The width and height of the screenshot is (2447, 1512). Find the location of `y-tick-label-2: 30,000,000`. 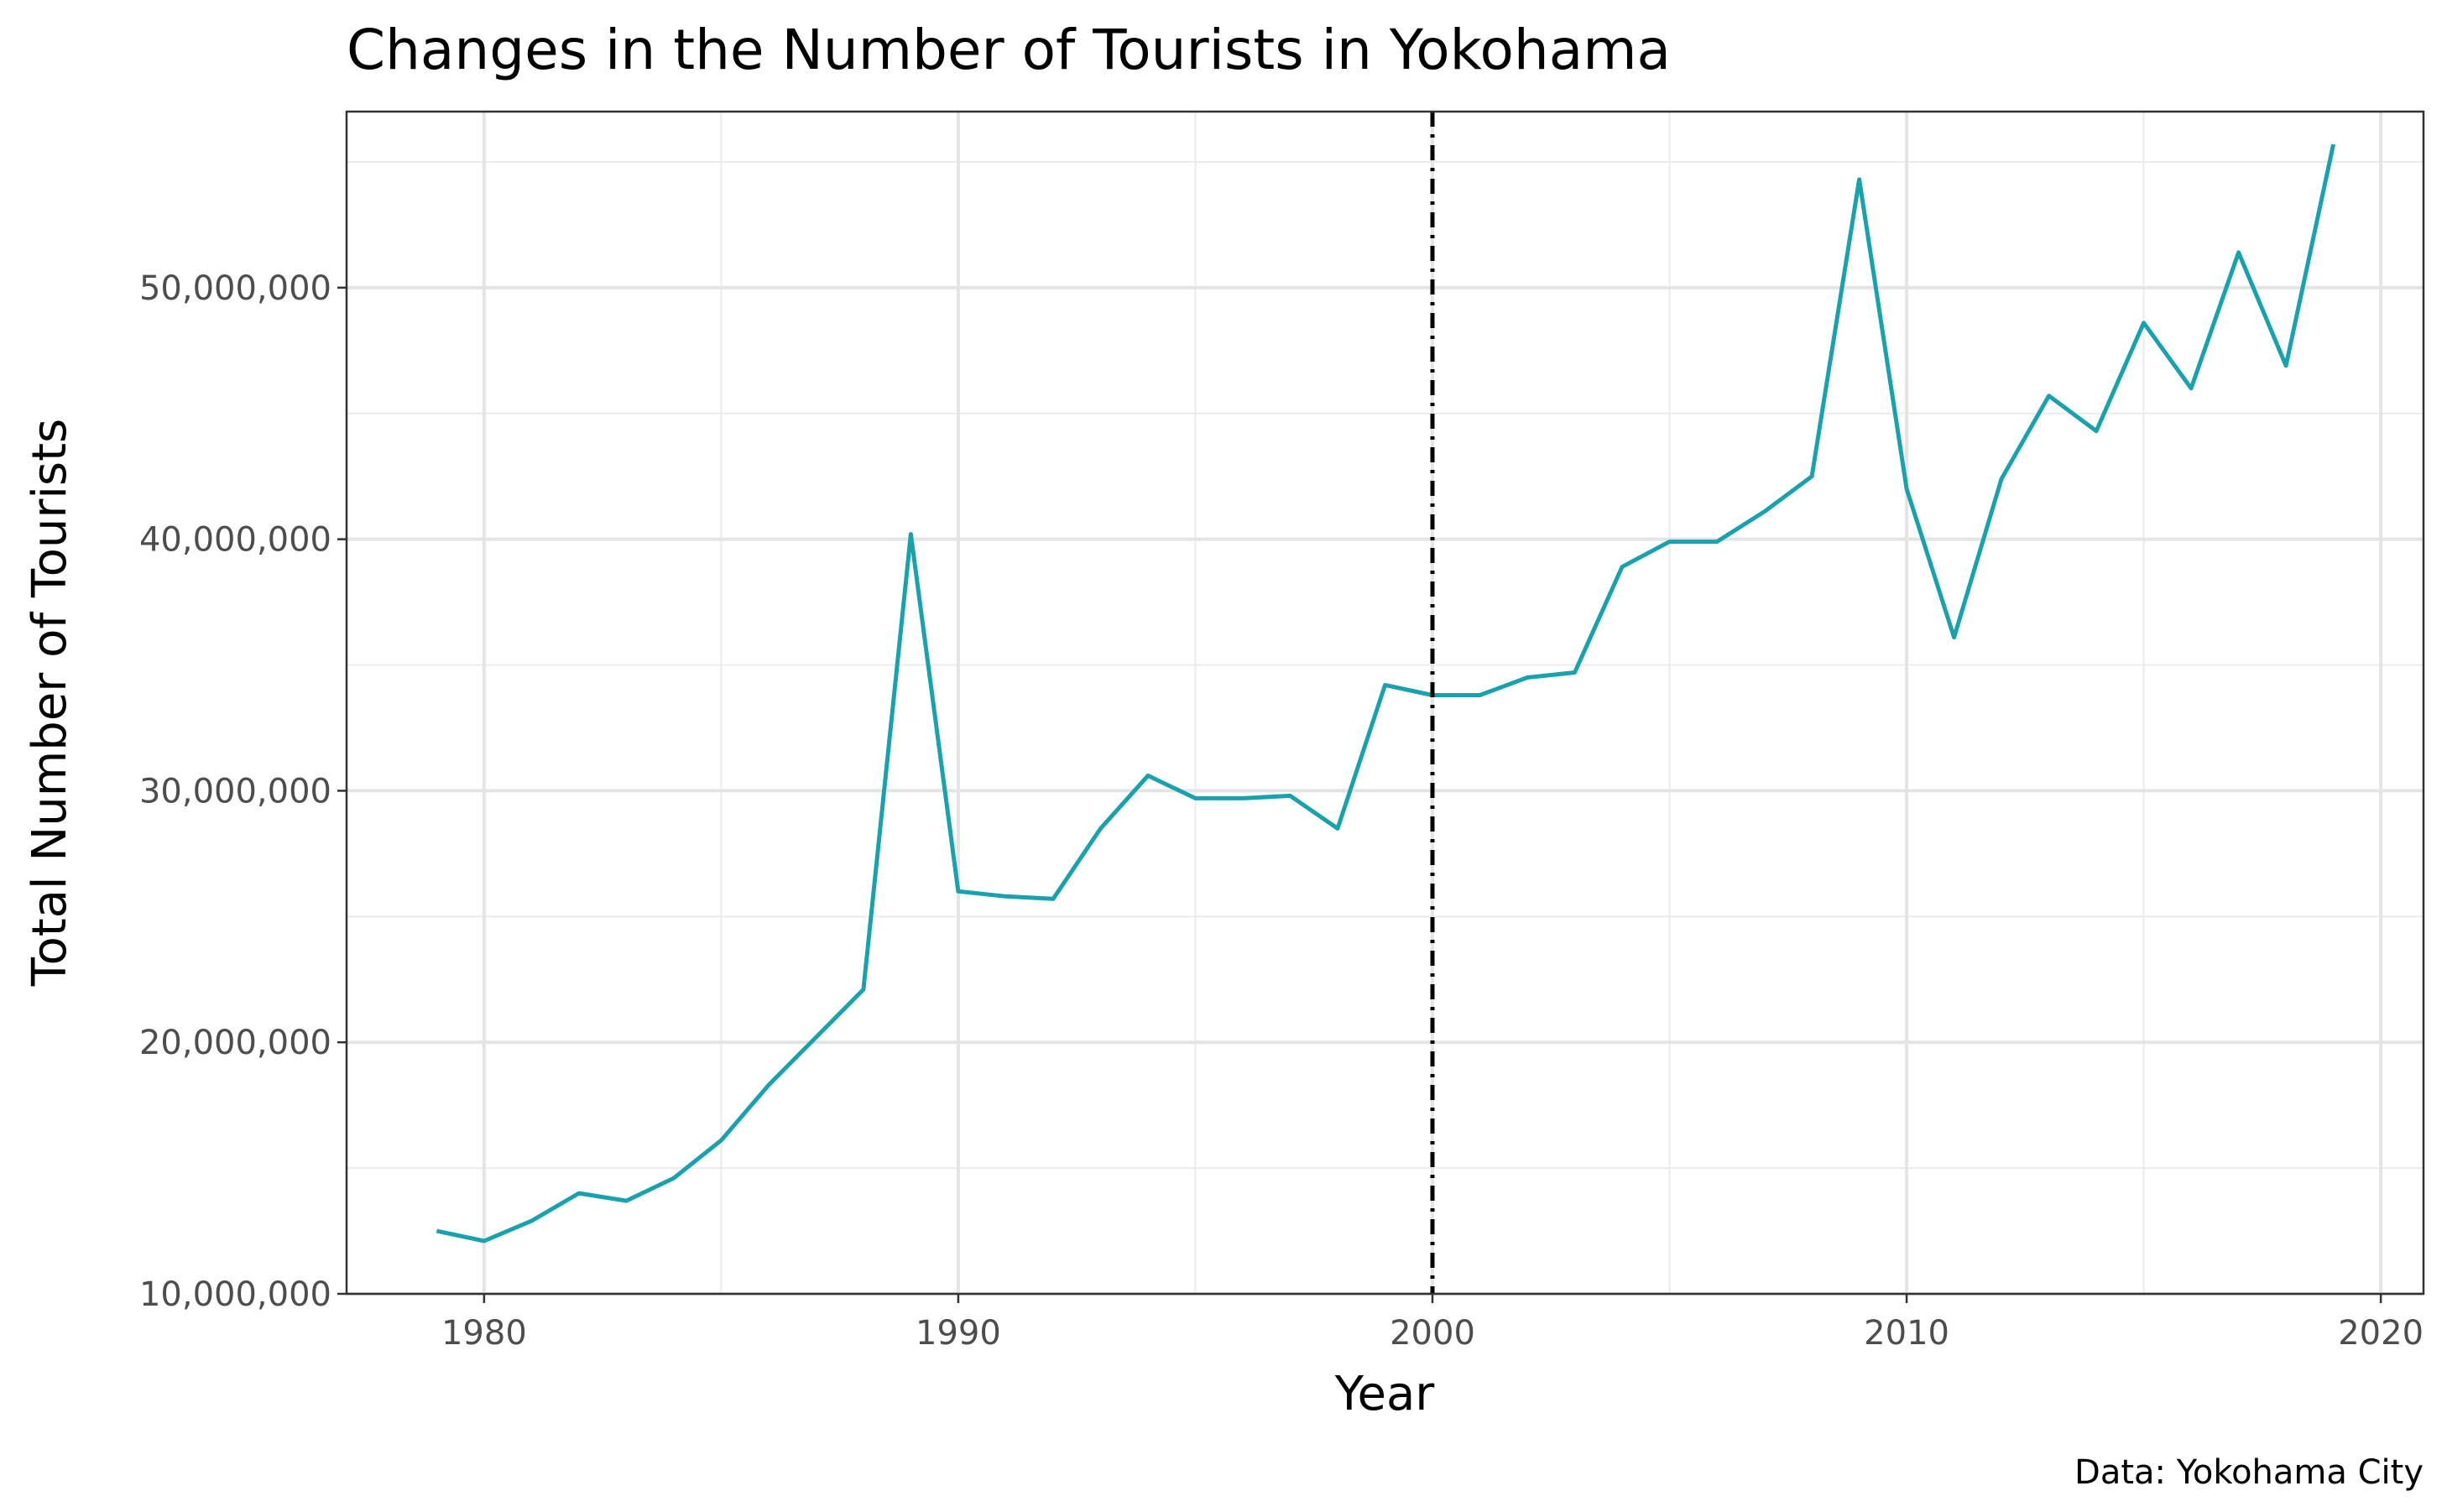

y-tick-label-2: 30,000,000 is located at coordinates (235, 792).